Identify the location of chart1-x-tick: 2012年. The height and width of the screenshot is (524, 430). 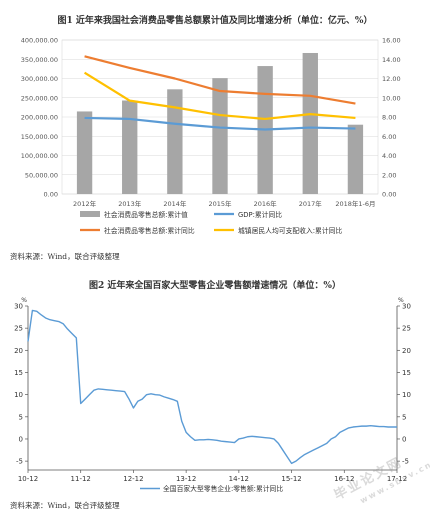
(85, 203).